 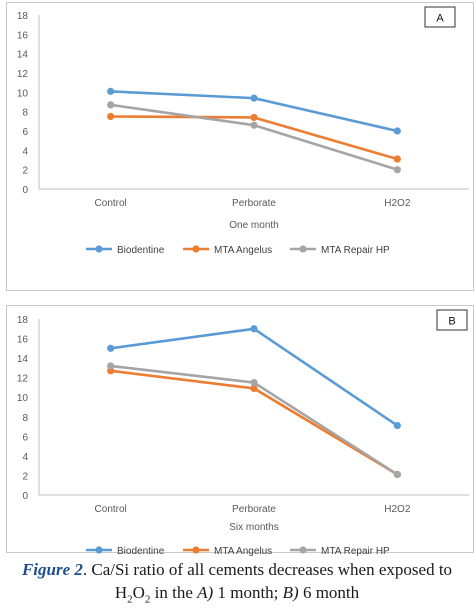 I want to click on chart-b-y-tick-label: 14, so click(x=23, y=359).